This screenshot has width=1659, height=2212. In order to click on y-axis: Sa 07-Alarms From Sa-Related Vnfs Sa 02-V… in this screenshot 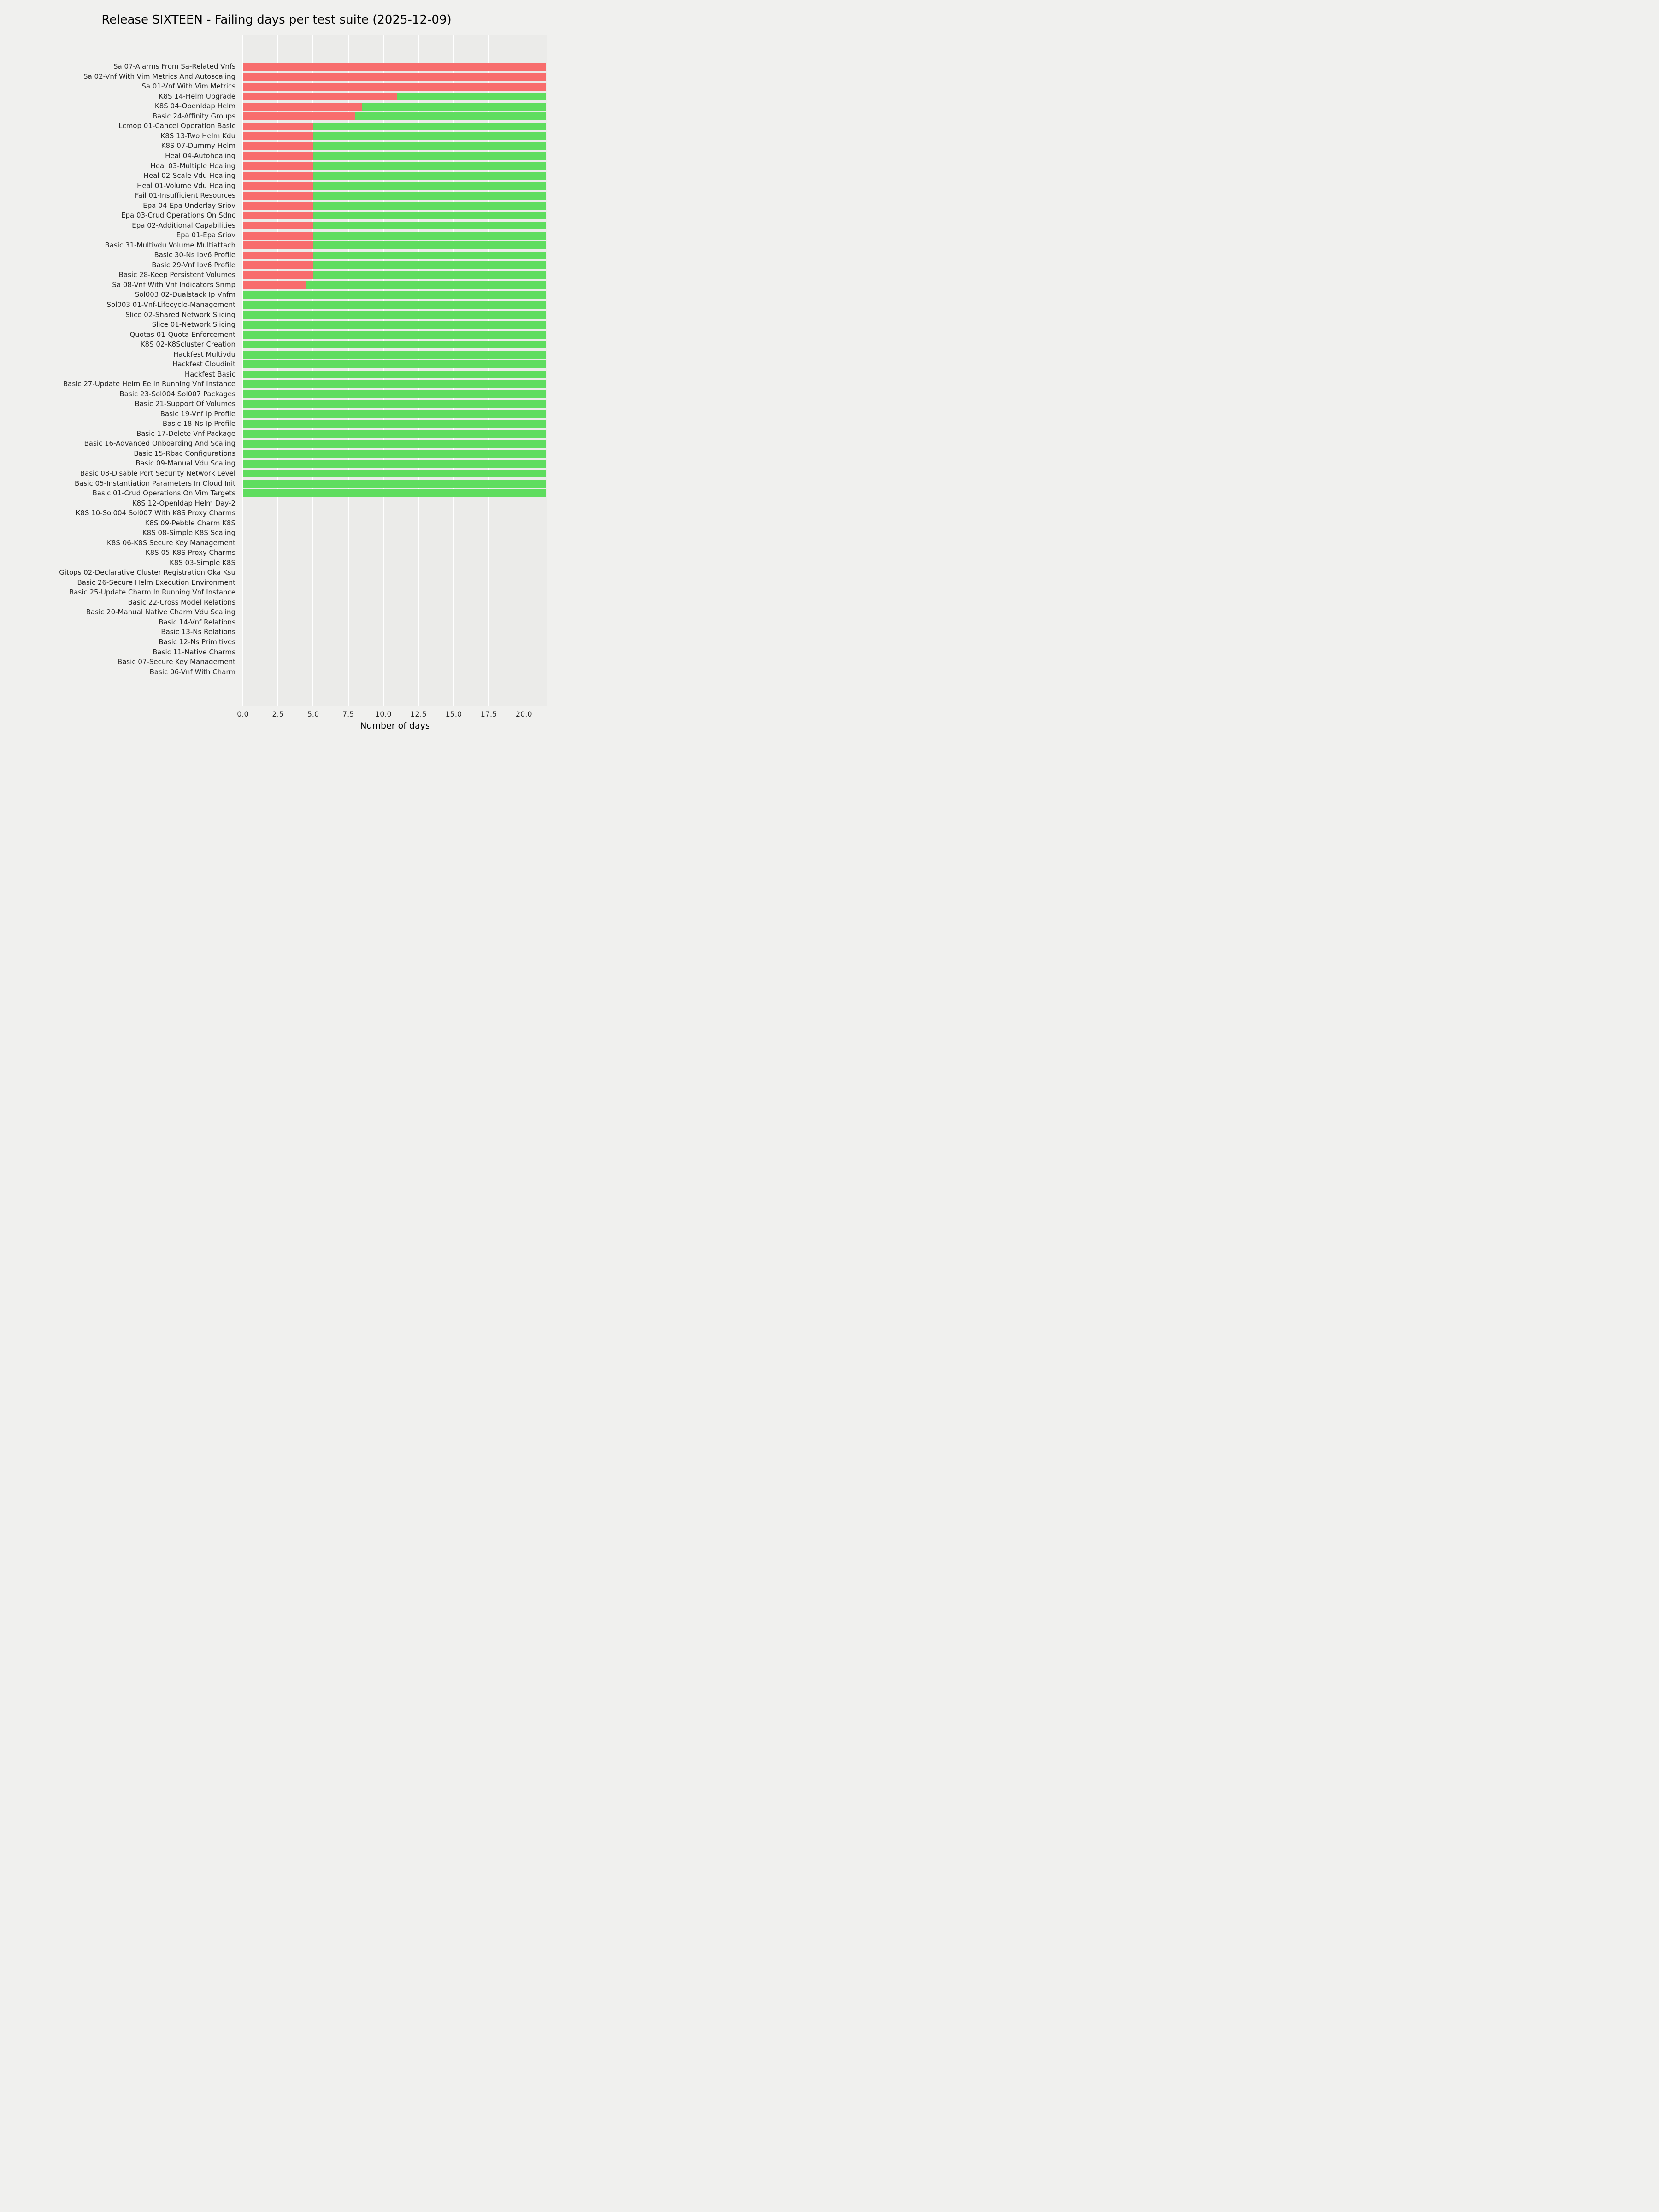, I will do `click(119, 370)`.